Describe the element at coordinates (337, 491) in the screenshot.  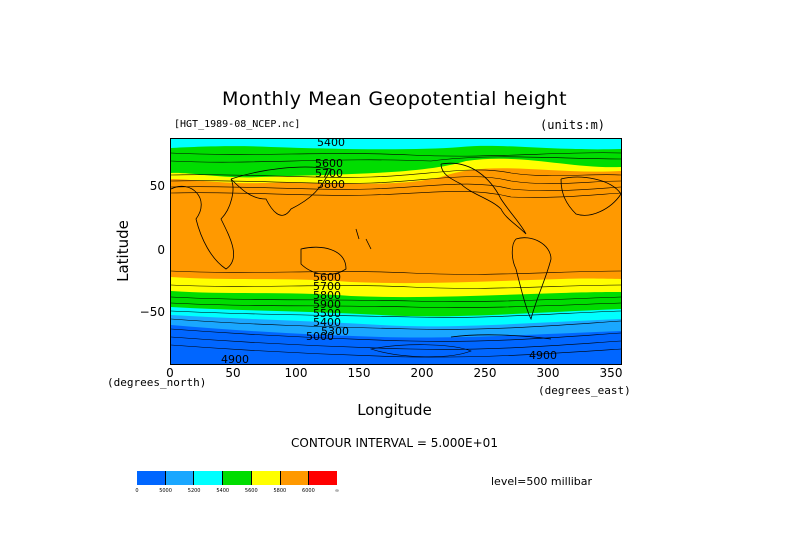
I see `color-legend-label: ∞` at that location.